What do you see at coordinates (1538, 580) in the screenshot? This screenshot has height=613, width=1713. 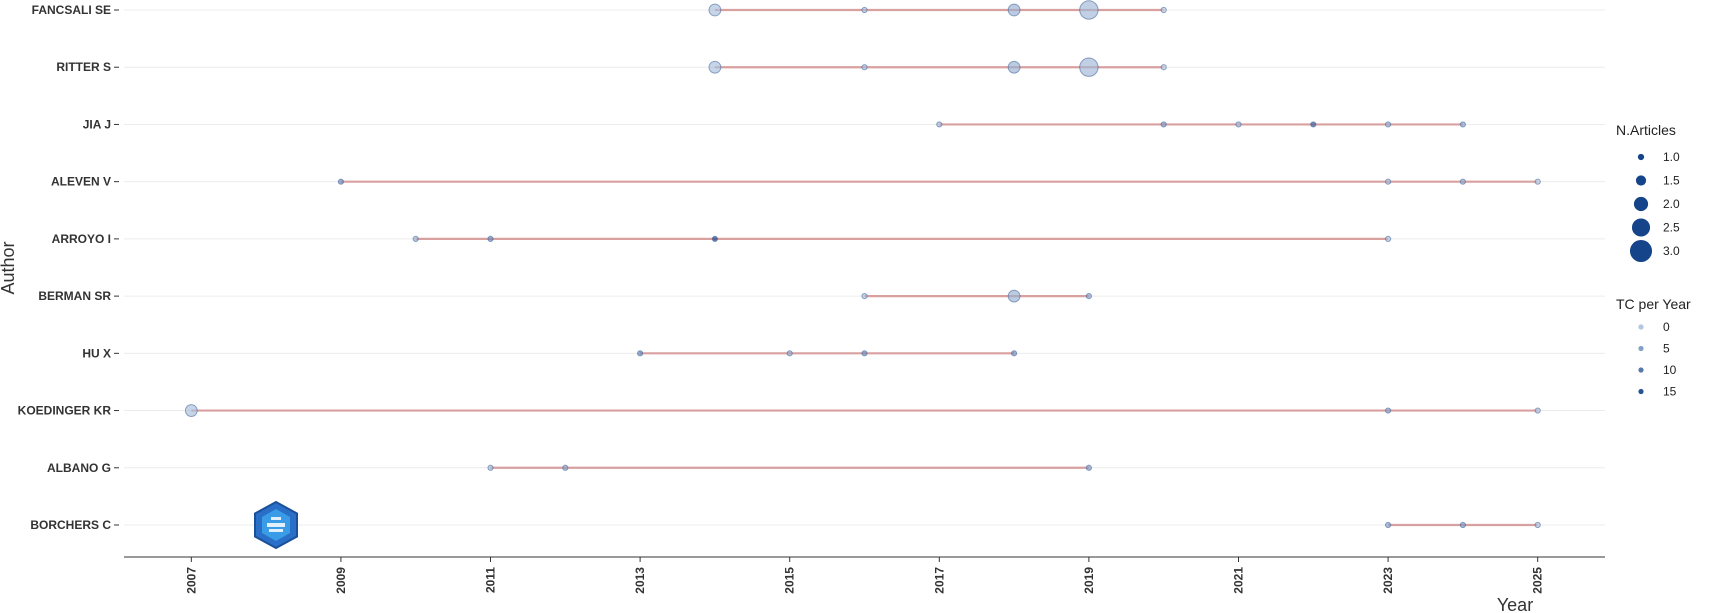 I see `x-tick-label: 2025` at bounding box center [1538, 580].